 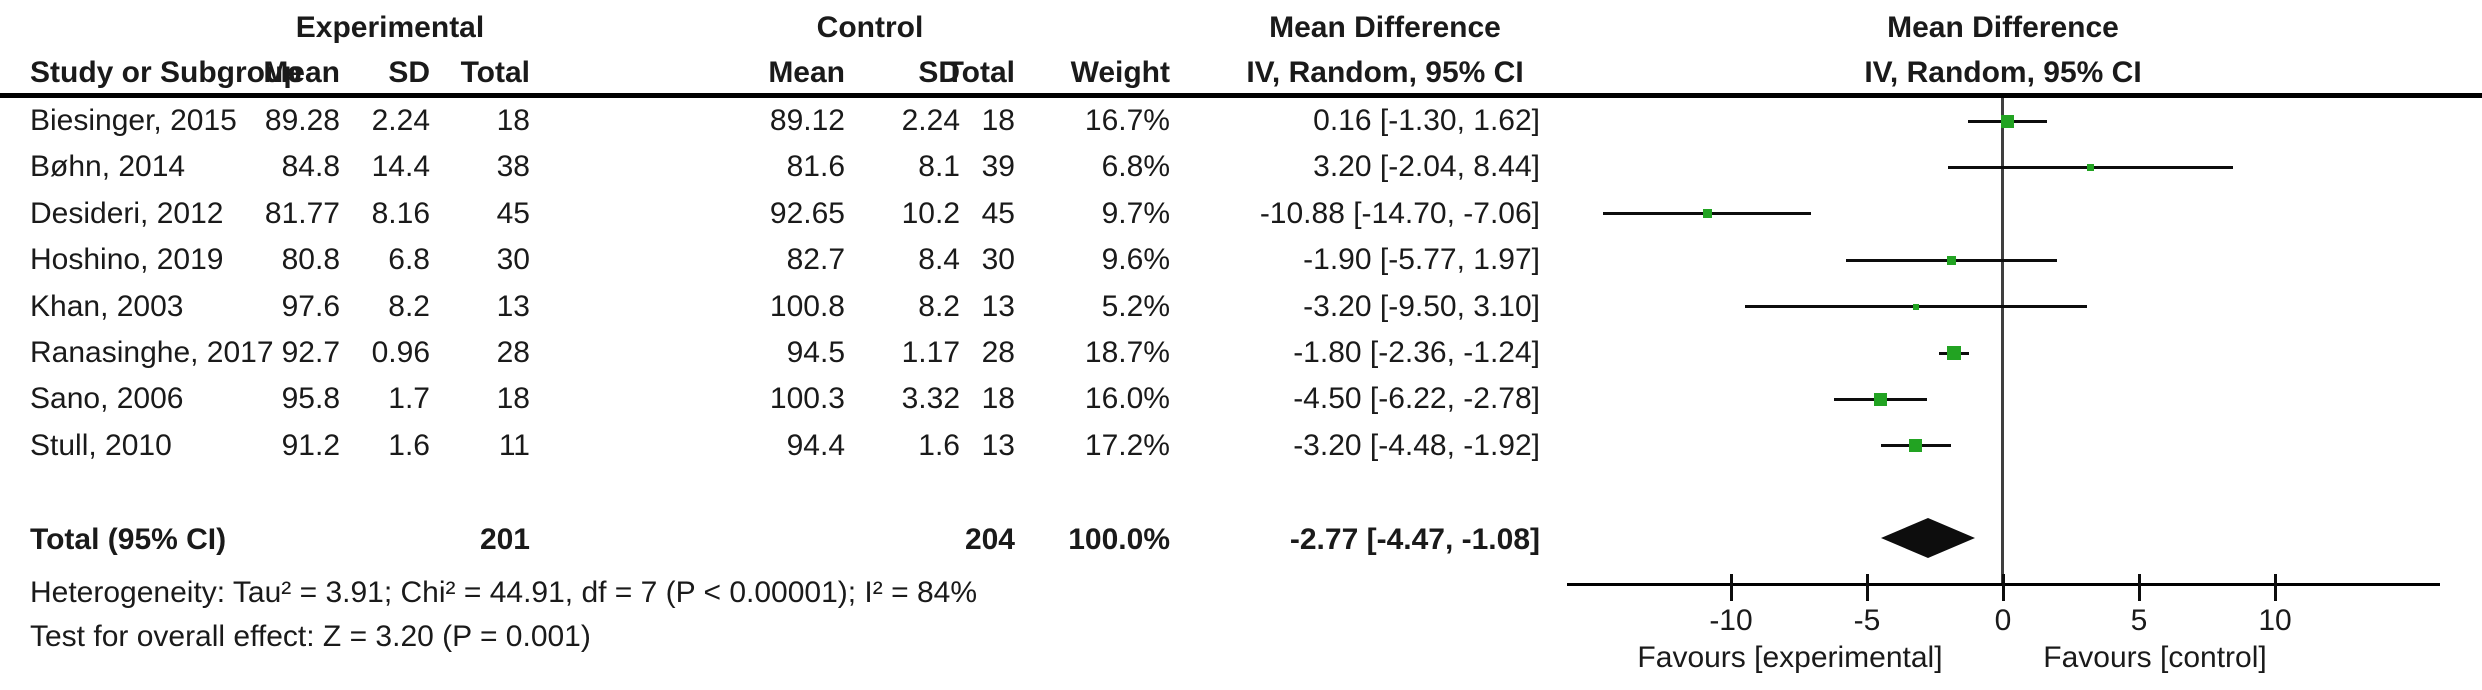 What do you see at coordinates (127, 260) in the screenshot?
I see `study-label: Hoshino, 2019` at bounding box center [127, 260].